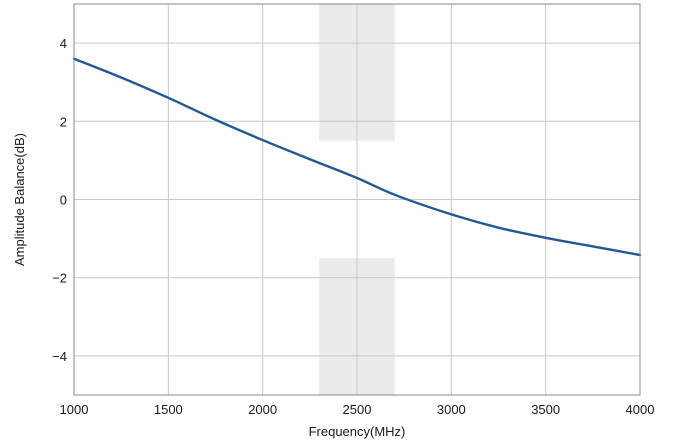 The image size is (674, 445). What do you see at coordinates (545, 409) in the screenshot?
I see `x-tick-label: 3500` at bounding box center [545, 409].